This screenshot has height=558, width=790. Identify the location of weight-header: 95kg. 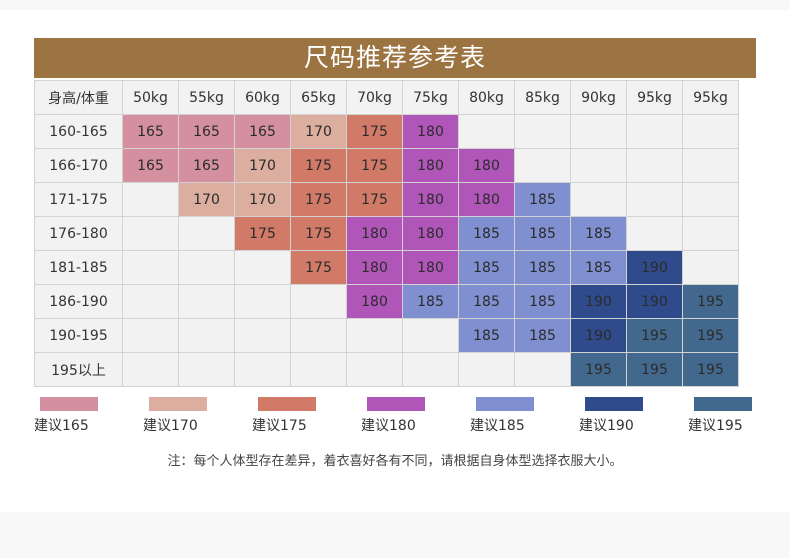
(654, 97).